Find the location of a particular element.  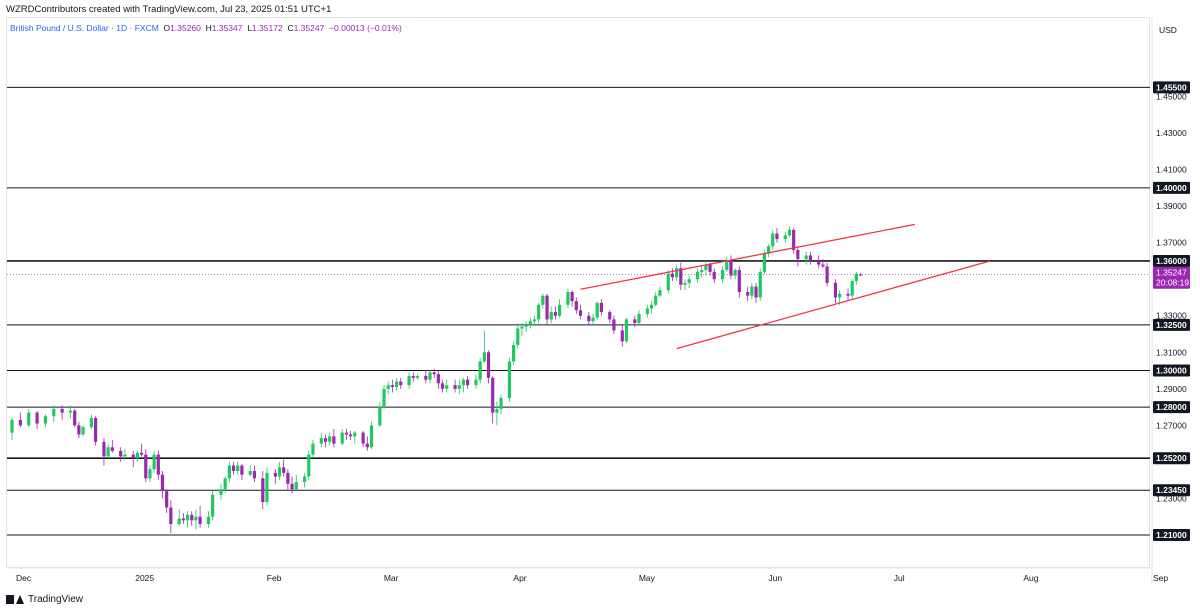

level-price-label: 1.30000 is located at coordinates (1171, 371).